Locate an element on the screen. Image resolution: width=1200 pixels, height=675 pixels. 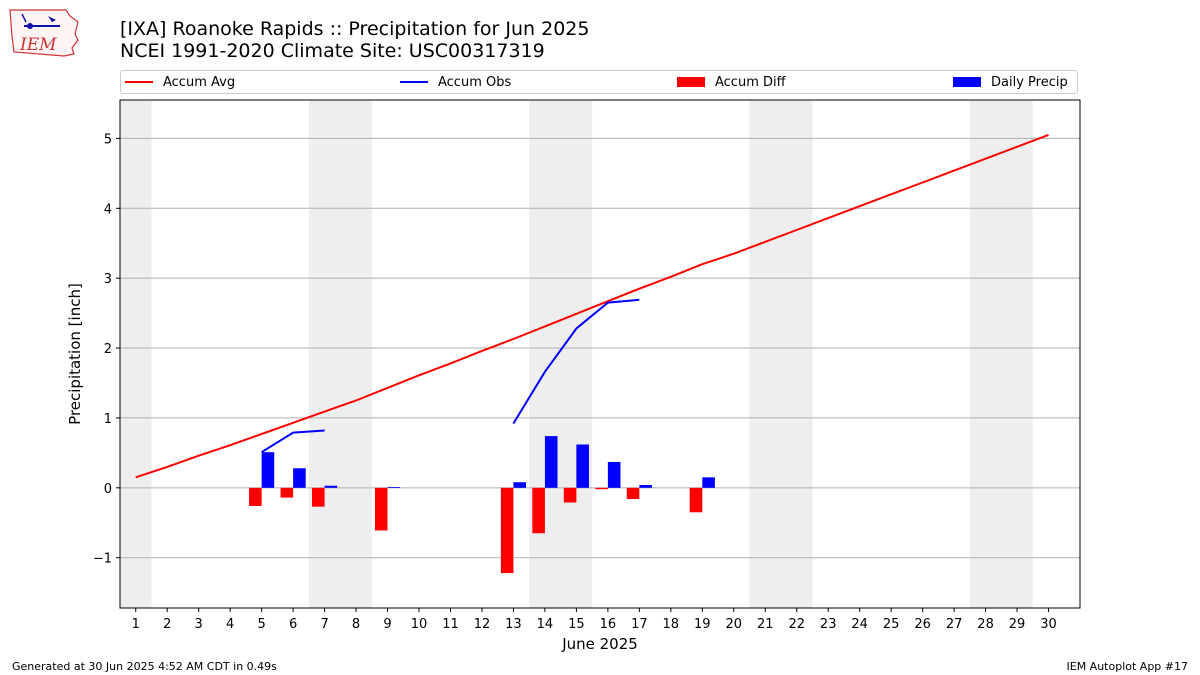
x-tick-label: 24 is located at coordinates (859, 624).